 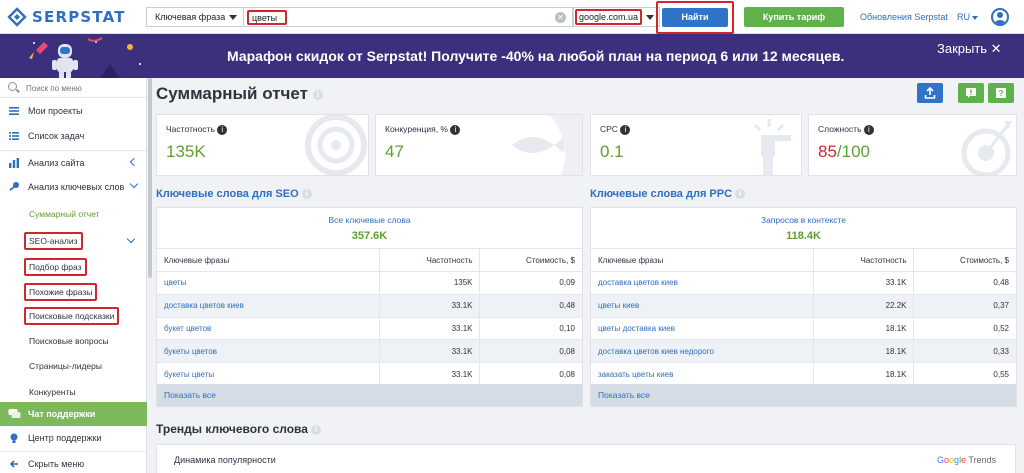 I want to click on stat-label: Сложность i, so click(x=846, y=129).